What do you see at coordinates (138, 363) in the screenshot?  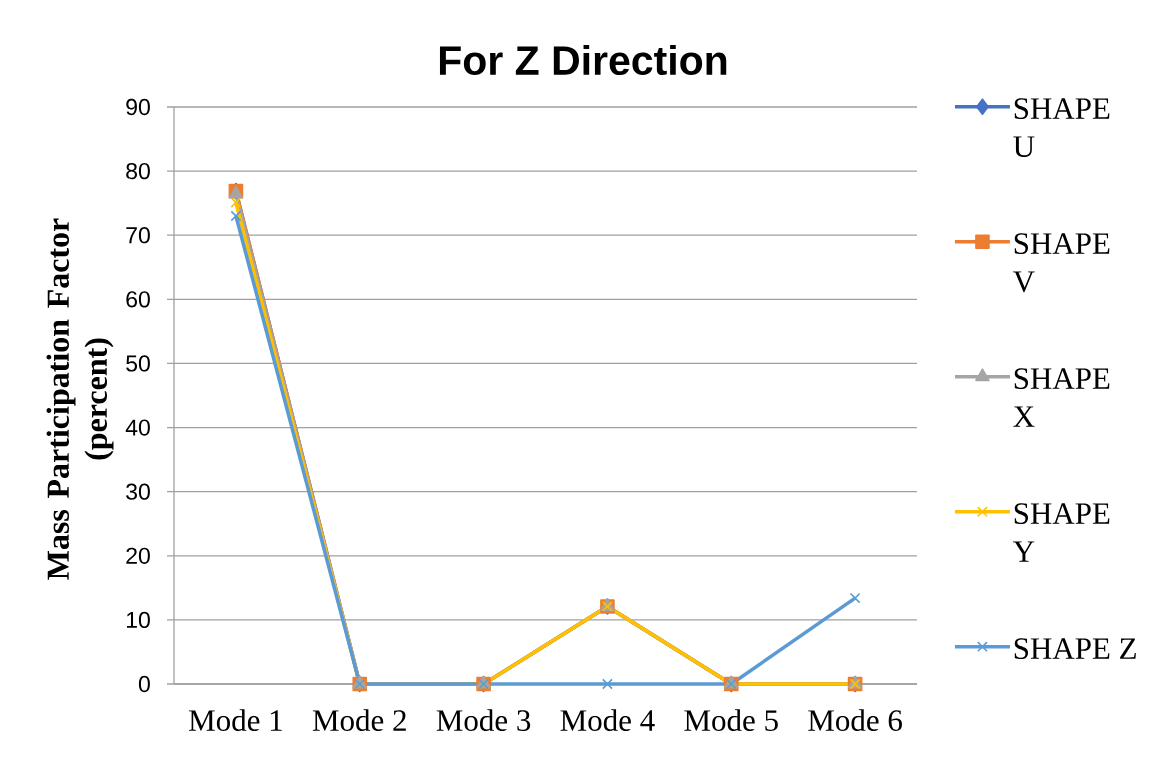 I see `y-tick-label: 50` at bounding box center [138, 363].